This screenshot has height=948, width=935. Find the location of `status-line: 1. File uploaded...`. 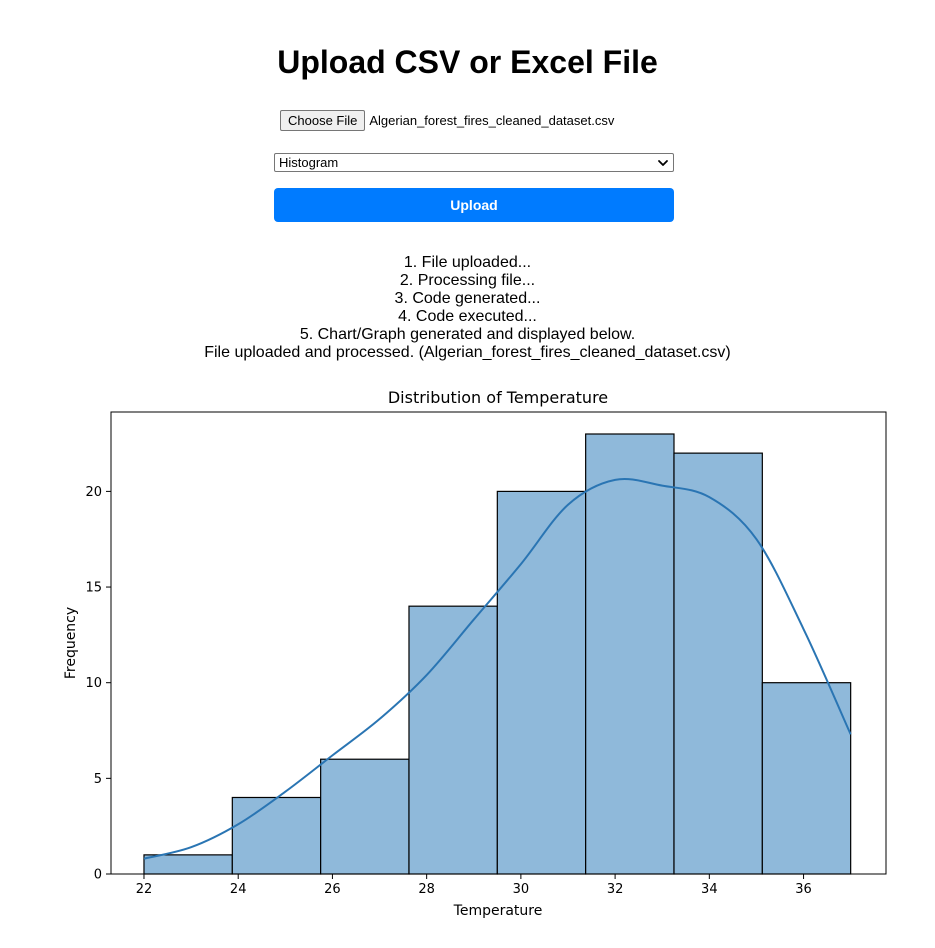

status-line: 1. File uploaded... is located at coordinates (467, 262).